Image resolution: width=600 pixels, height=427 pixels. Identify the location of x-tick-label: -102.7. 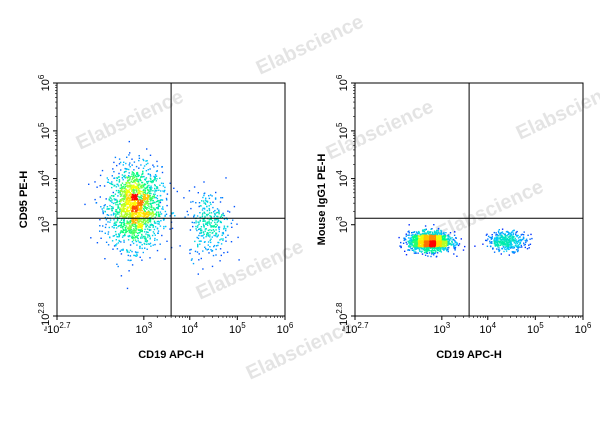
(355, 328).